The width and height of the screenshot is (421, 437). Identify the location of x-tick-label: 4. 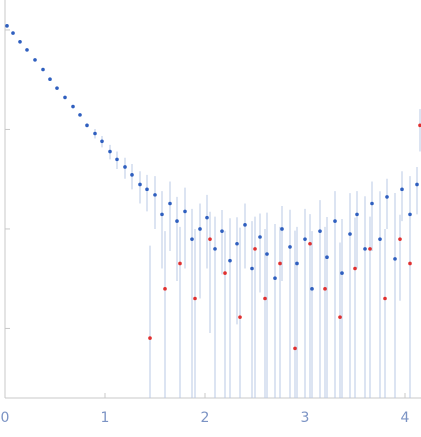
(405, 418).